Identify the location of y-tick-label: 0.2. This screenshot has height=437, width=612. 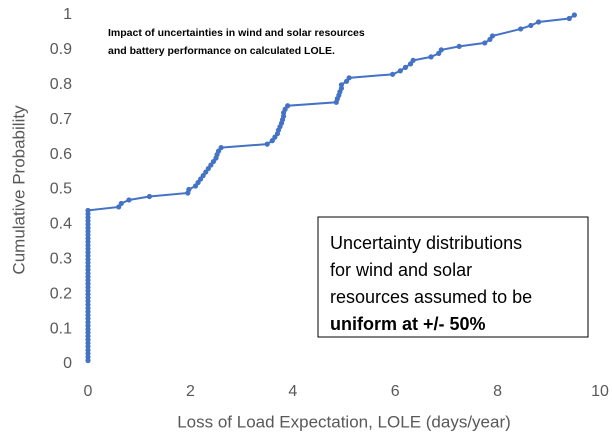
(61, 293).